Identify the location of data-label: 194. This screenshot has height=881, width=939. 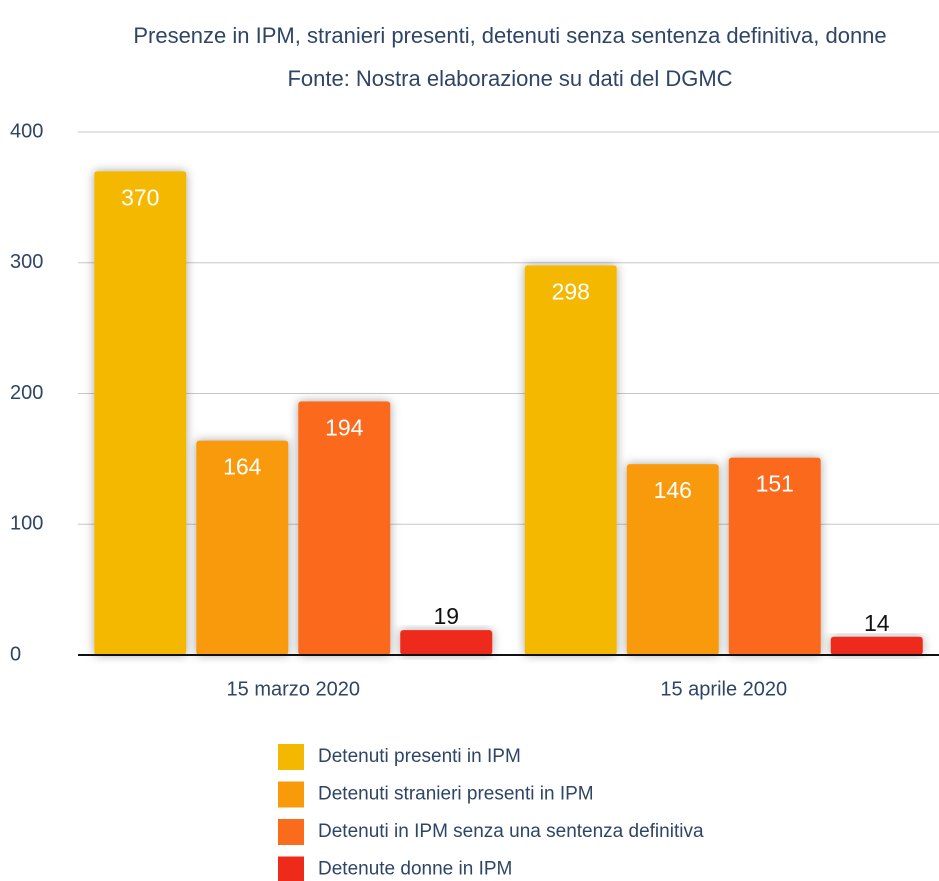
(344, 427).